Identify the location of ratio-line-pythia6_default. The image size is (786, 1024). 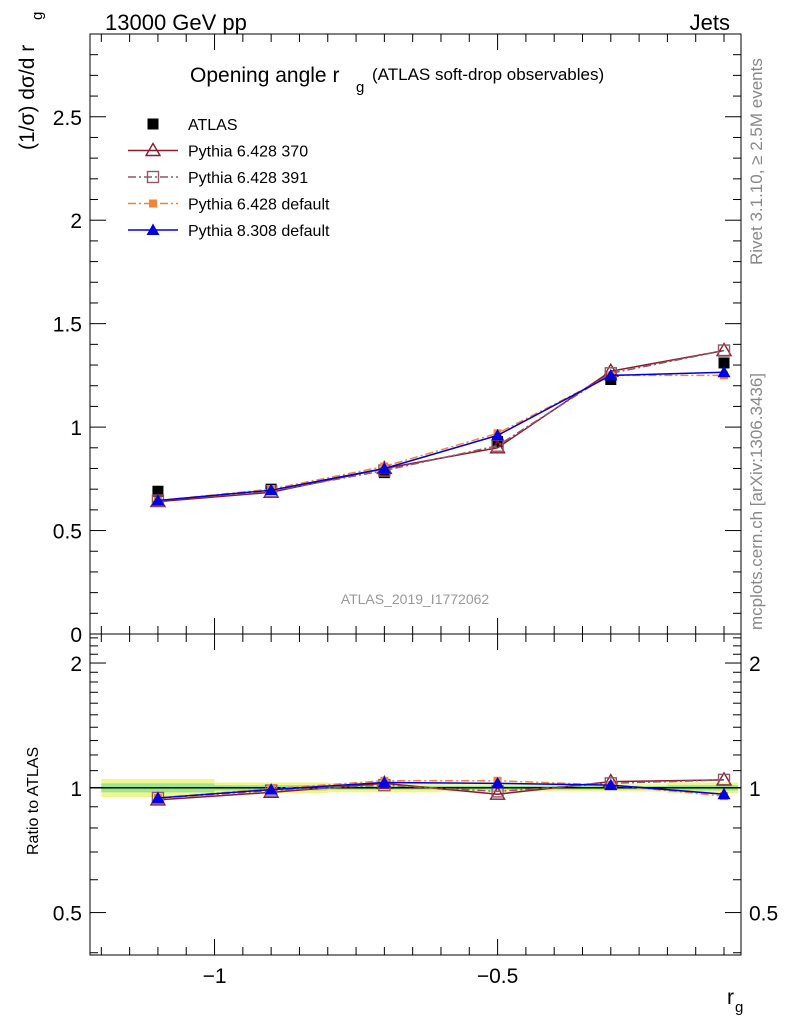
(441, 789).